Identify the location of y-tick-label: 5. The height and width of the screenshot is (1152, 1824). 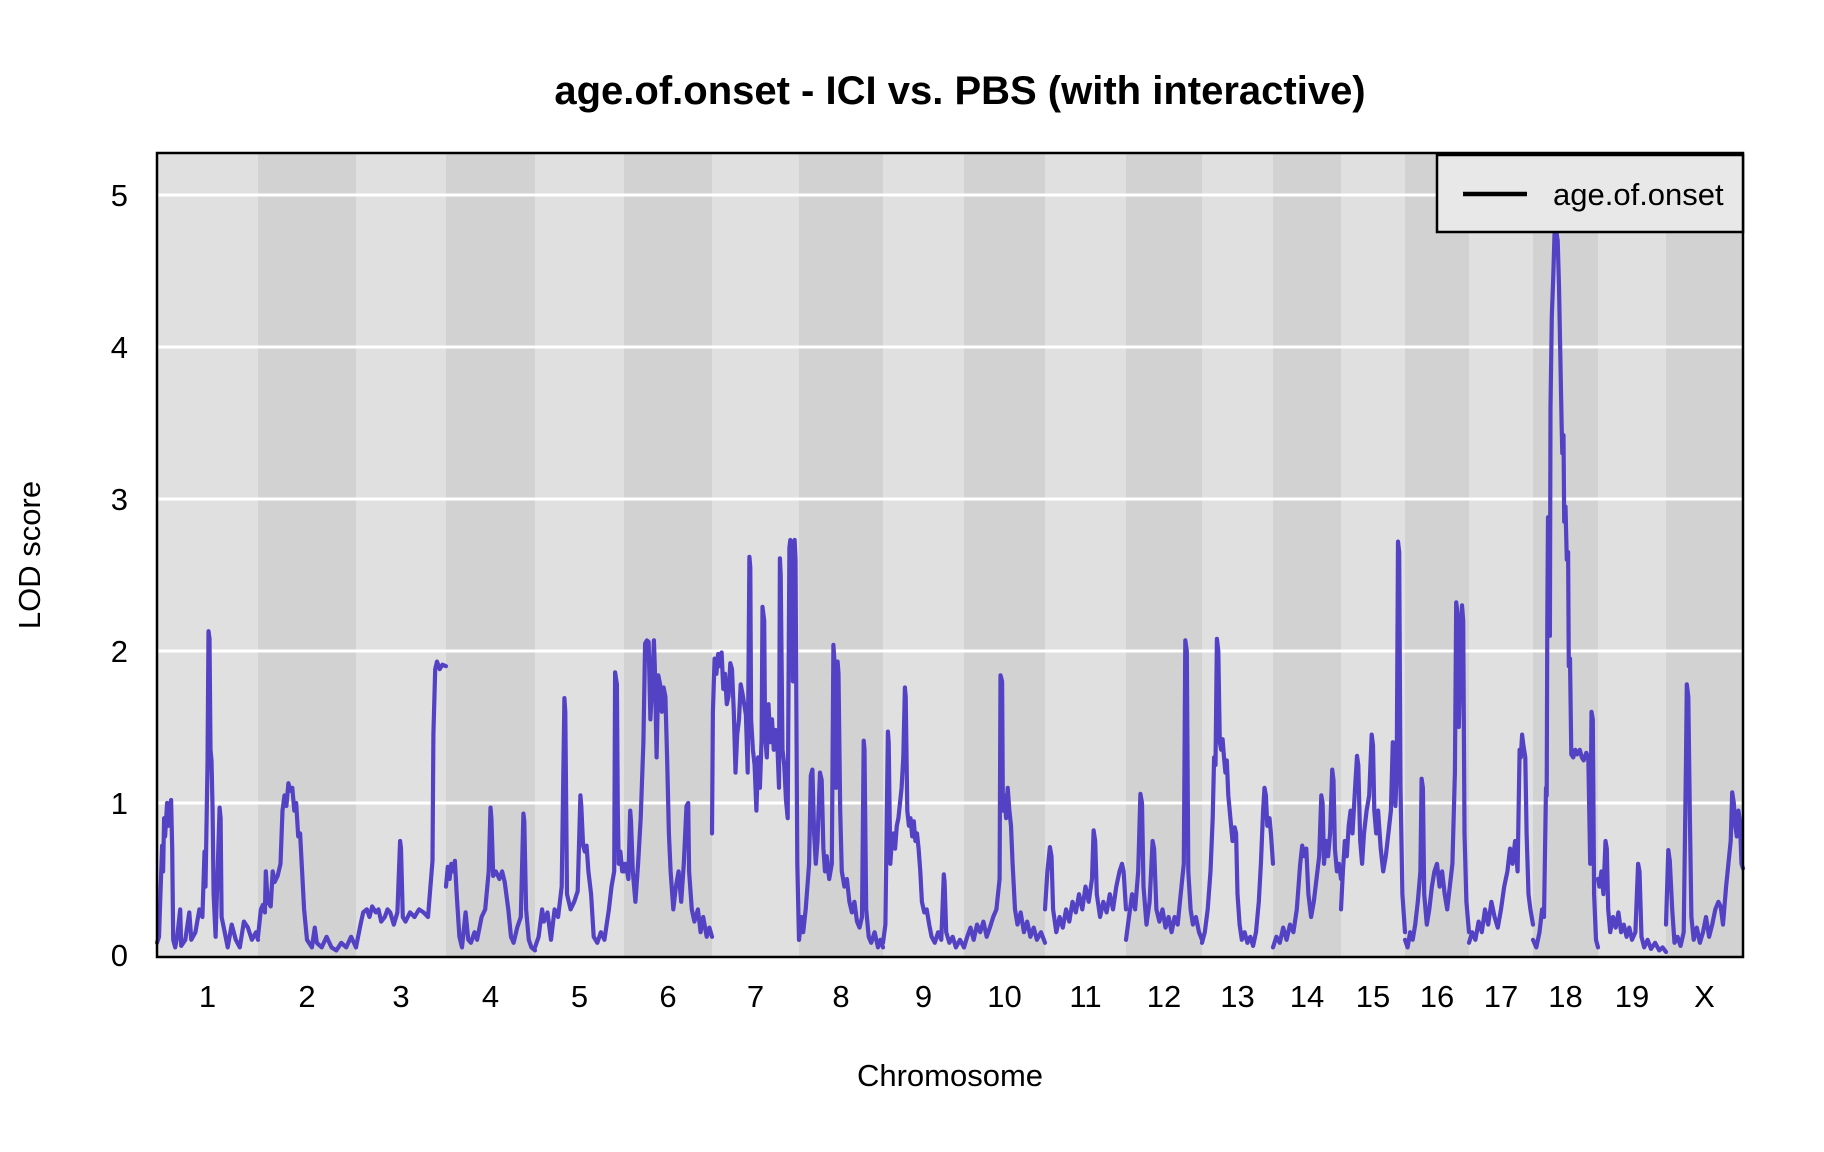
(119, 195).